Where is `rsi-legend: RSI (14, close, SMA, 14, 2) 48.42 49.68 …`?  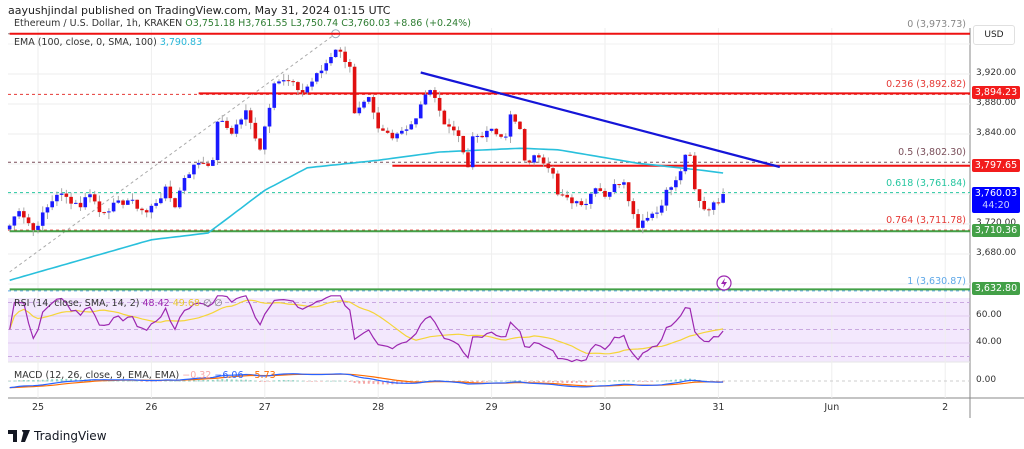 rsi-legend: RSI (14, close, SMA, 14, 2) 48.42 49.68 … is located at coordinates (118, 303).